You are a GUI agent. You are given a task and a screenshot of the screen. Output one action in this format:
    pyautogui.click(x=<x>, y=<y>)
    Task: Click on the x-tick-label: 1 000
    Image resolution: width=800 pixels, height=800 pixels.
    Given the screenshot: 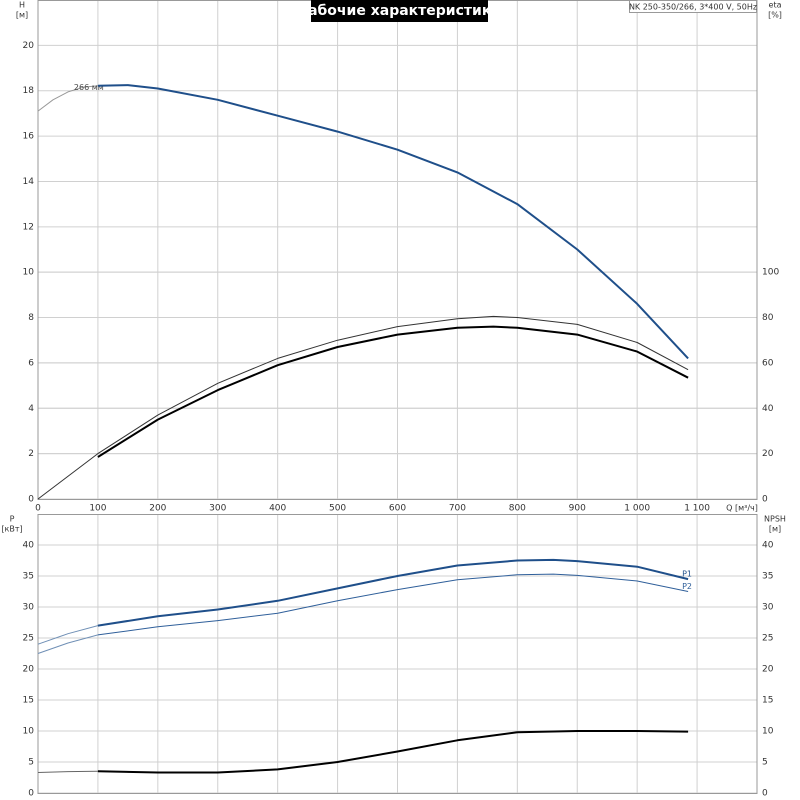 What is the action you would take?
    pyautogui.click(x=637, y=509)
    